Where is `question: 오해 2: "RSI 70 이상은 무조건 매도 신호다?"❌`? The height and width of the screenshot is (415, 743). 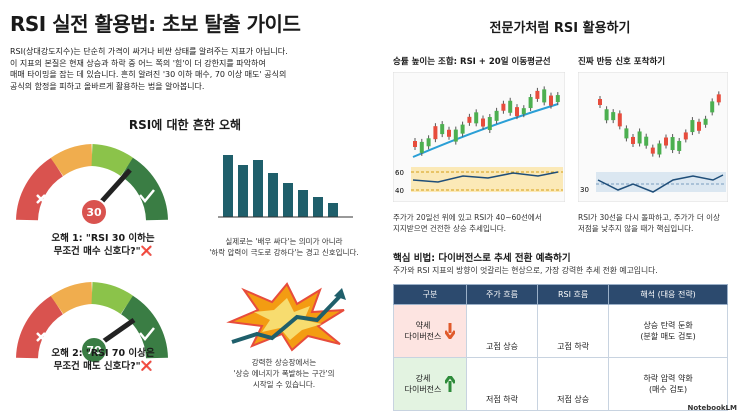 question: 오해 2: "RSI 70 이상은 무조건 매도 신호다?"❌ is located at coordinates (103, 360).